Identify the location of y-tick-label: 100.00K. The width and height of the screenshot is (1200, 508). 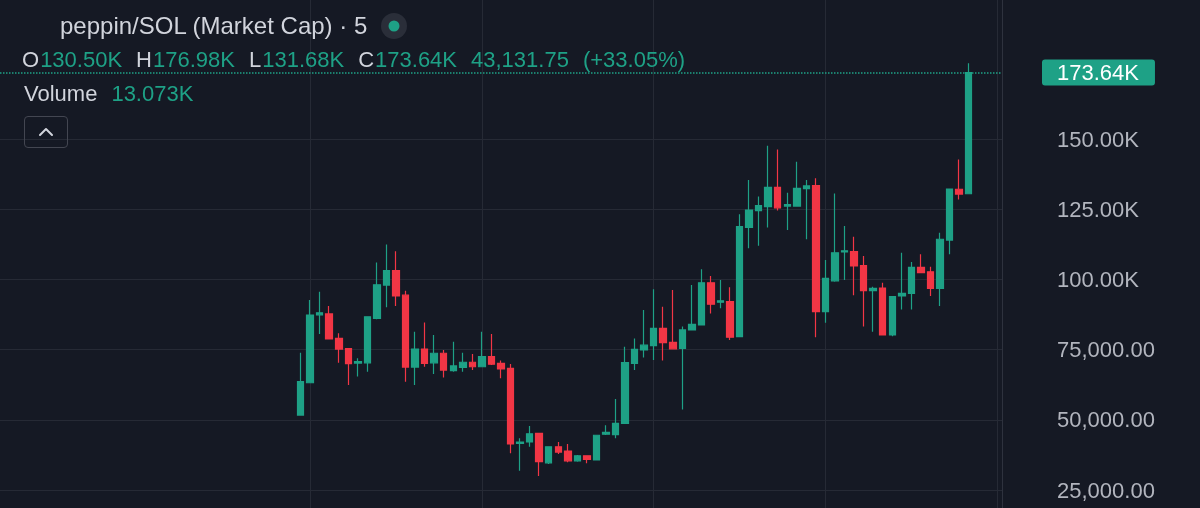
(1098, 279).